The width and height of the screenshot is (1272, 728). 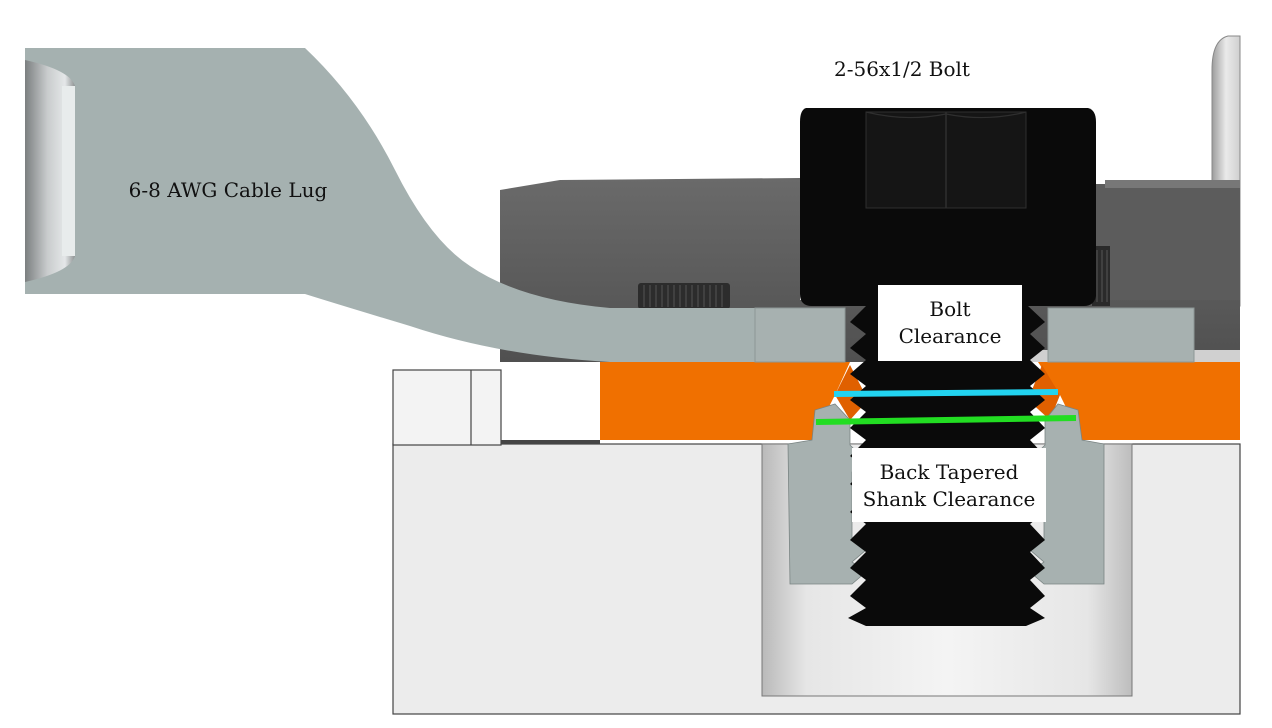 I want to click on bolt-clearance-label-line2: Clearance, so click(x=950, y=336).